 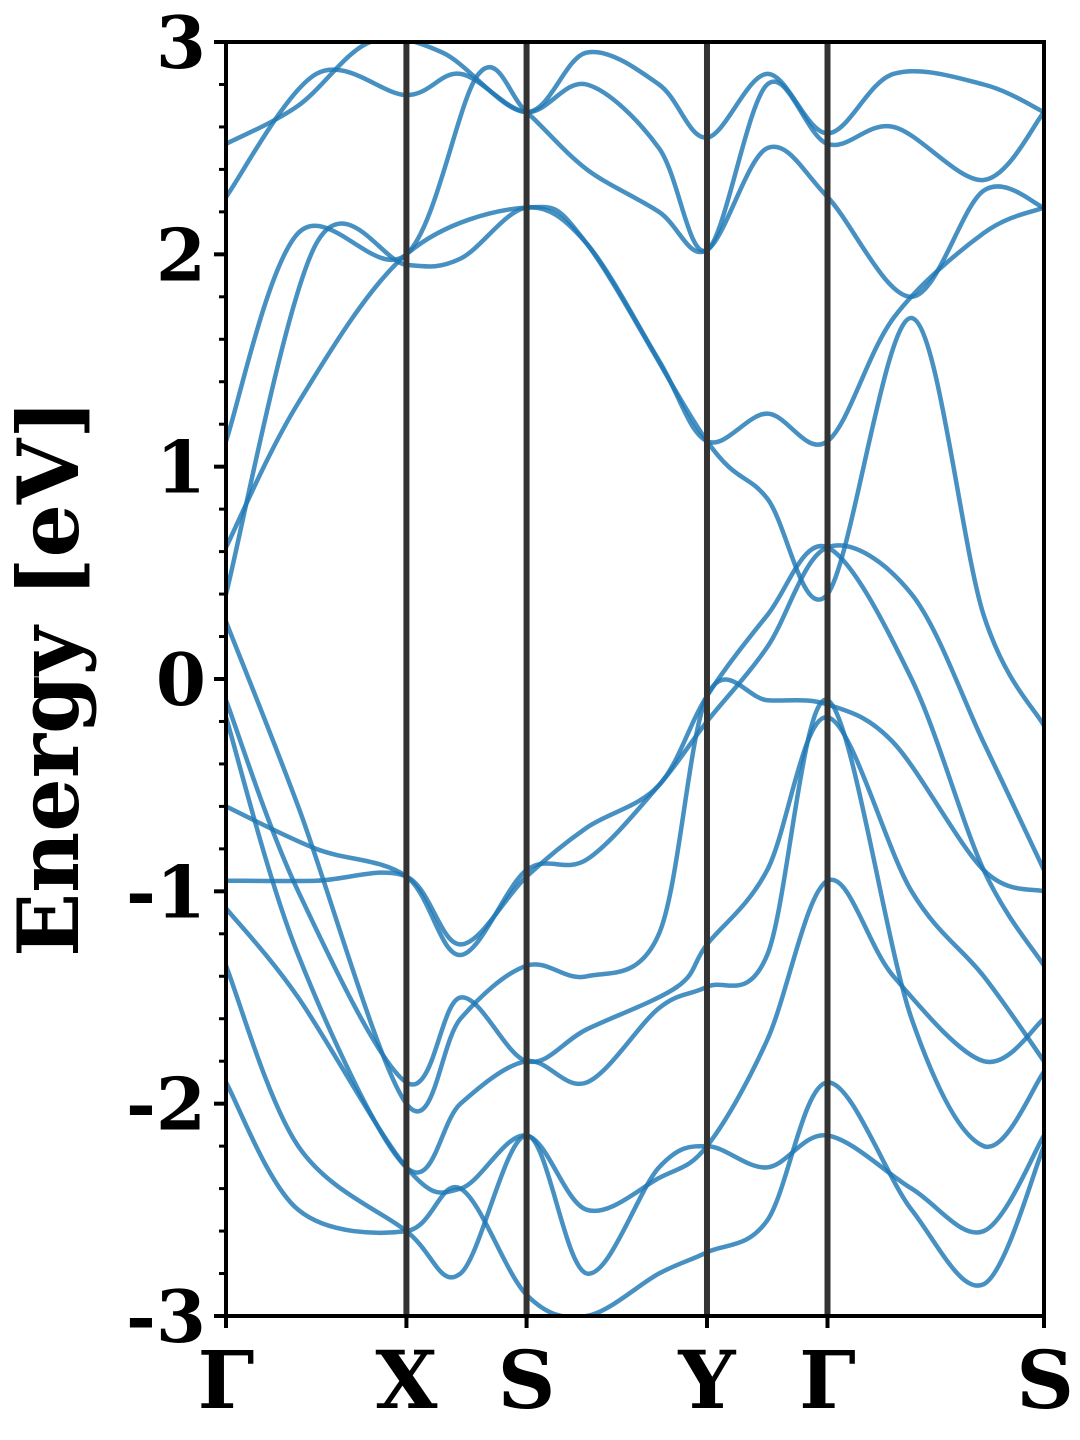 I want to click on y-tick-label: -1, so click(x=166, y=891).